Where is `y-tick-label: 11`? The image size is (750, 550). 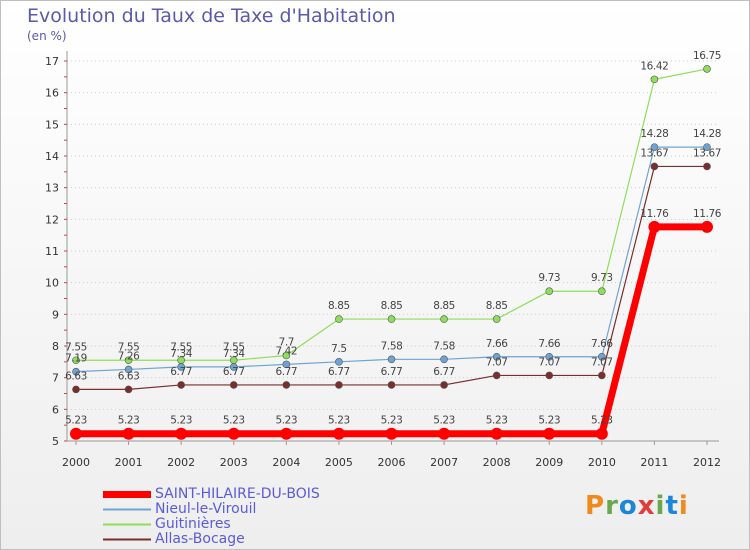
y-tick-label: 11 is located at coordinates (52, 251).